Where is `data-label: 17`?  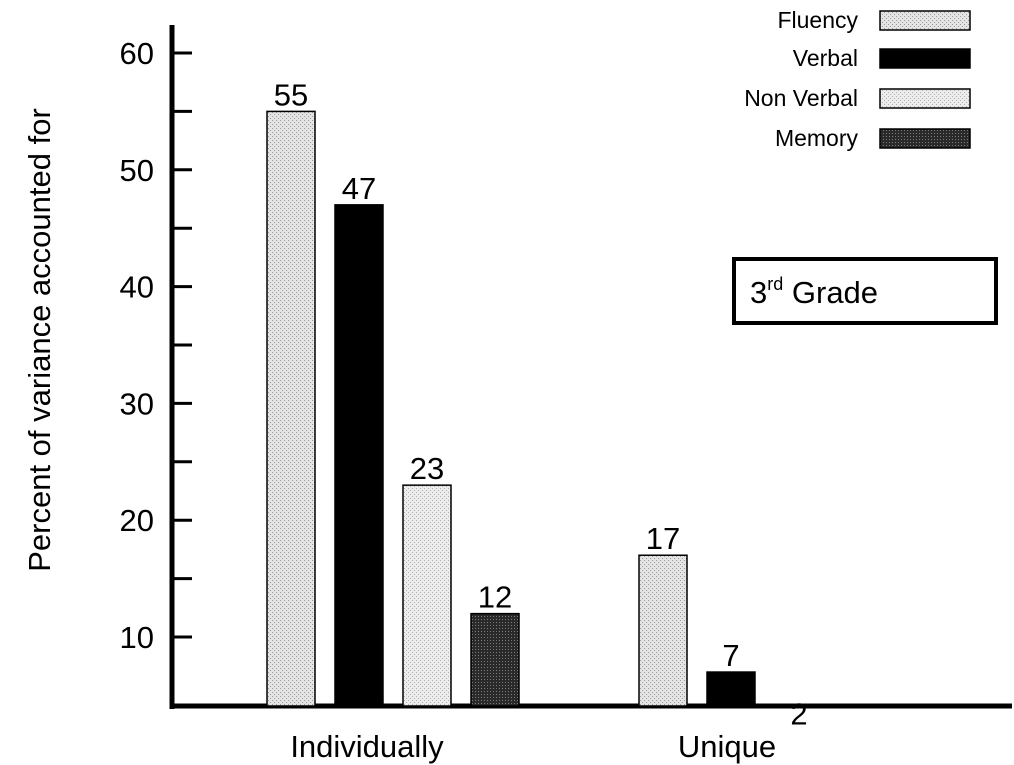 data-label: 17 is located at coordinates (663, 538).